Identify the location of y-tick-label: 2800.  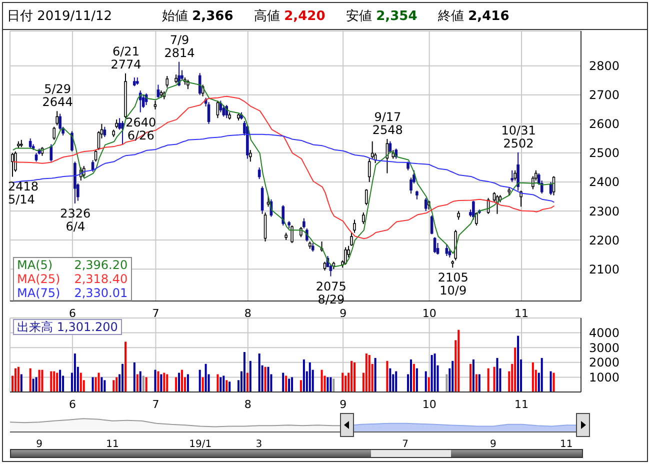
(604, 66).